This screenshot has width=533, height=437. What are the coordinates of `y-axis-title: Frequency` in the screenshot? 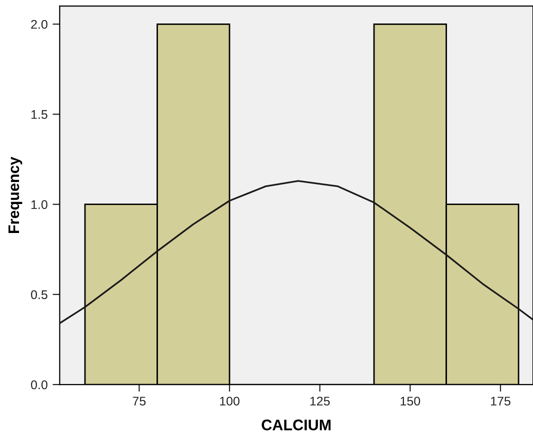 It's located at (15, 194).